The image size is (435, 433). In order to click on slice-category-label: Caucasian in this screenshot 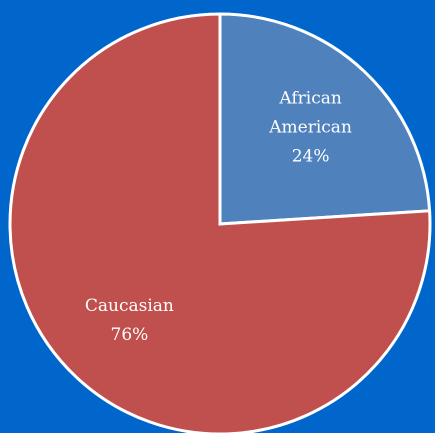, I will do `click(129, 305)`.